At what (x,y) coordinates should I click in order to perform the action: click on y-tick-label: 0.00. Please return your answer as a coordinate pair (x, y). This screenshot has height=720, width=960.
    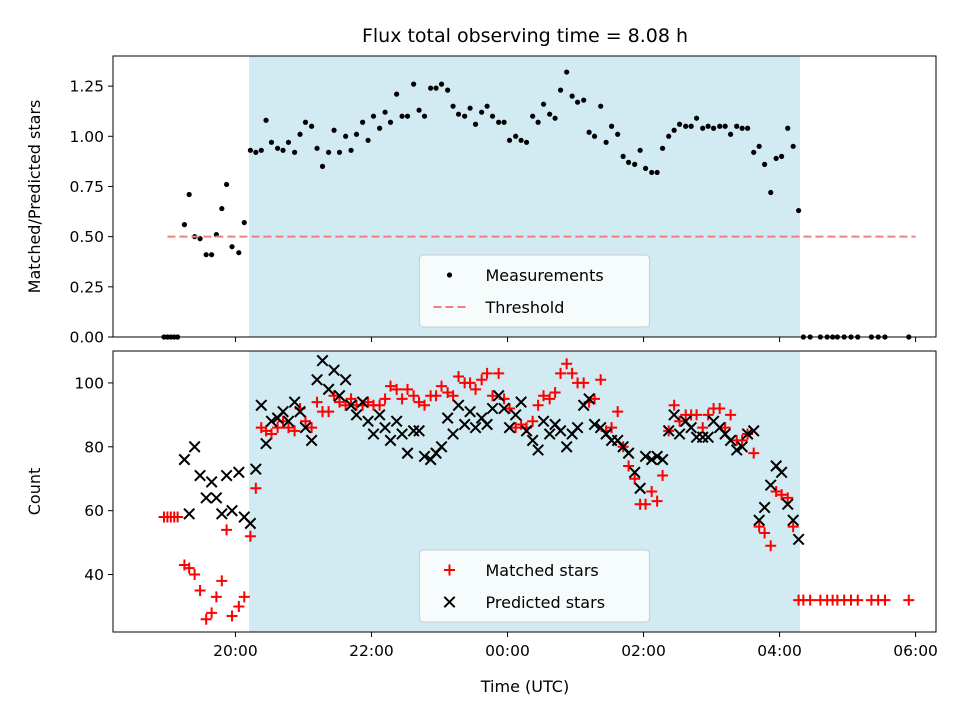
    Looking at the image, I should click on (86, 338).